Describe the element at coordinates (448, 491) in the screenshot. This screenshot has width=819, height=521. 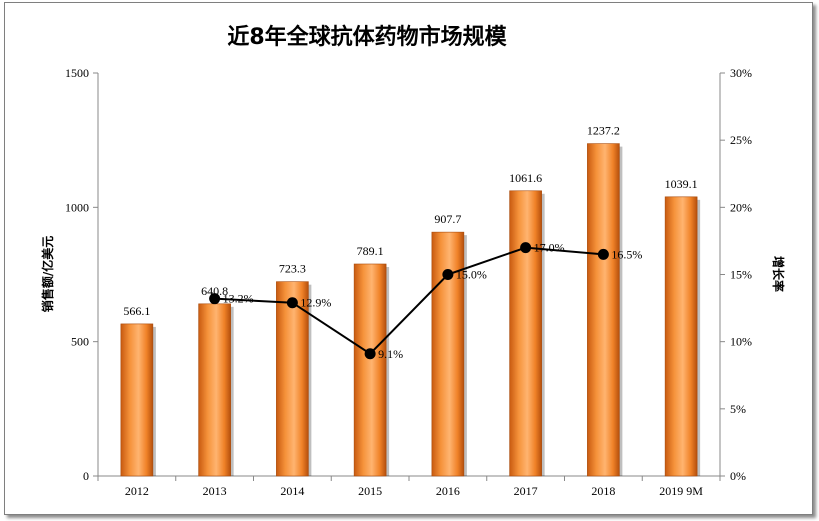
I see `x-tick-label: 2016` at that location.